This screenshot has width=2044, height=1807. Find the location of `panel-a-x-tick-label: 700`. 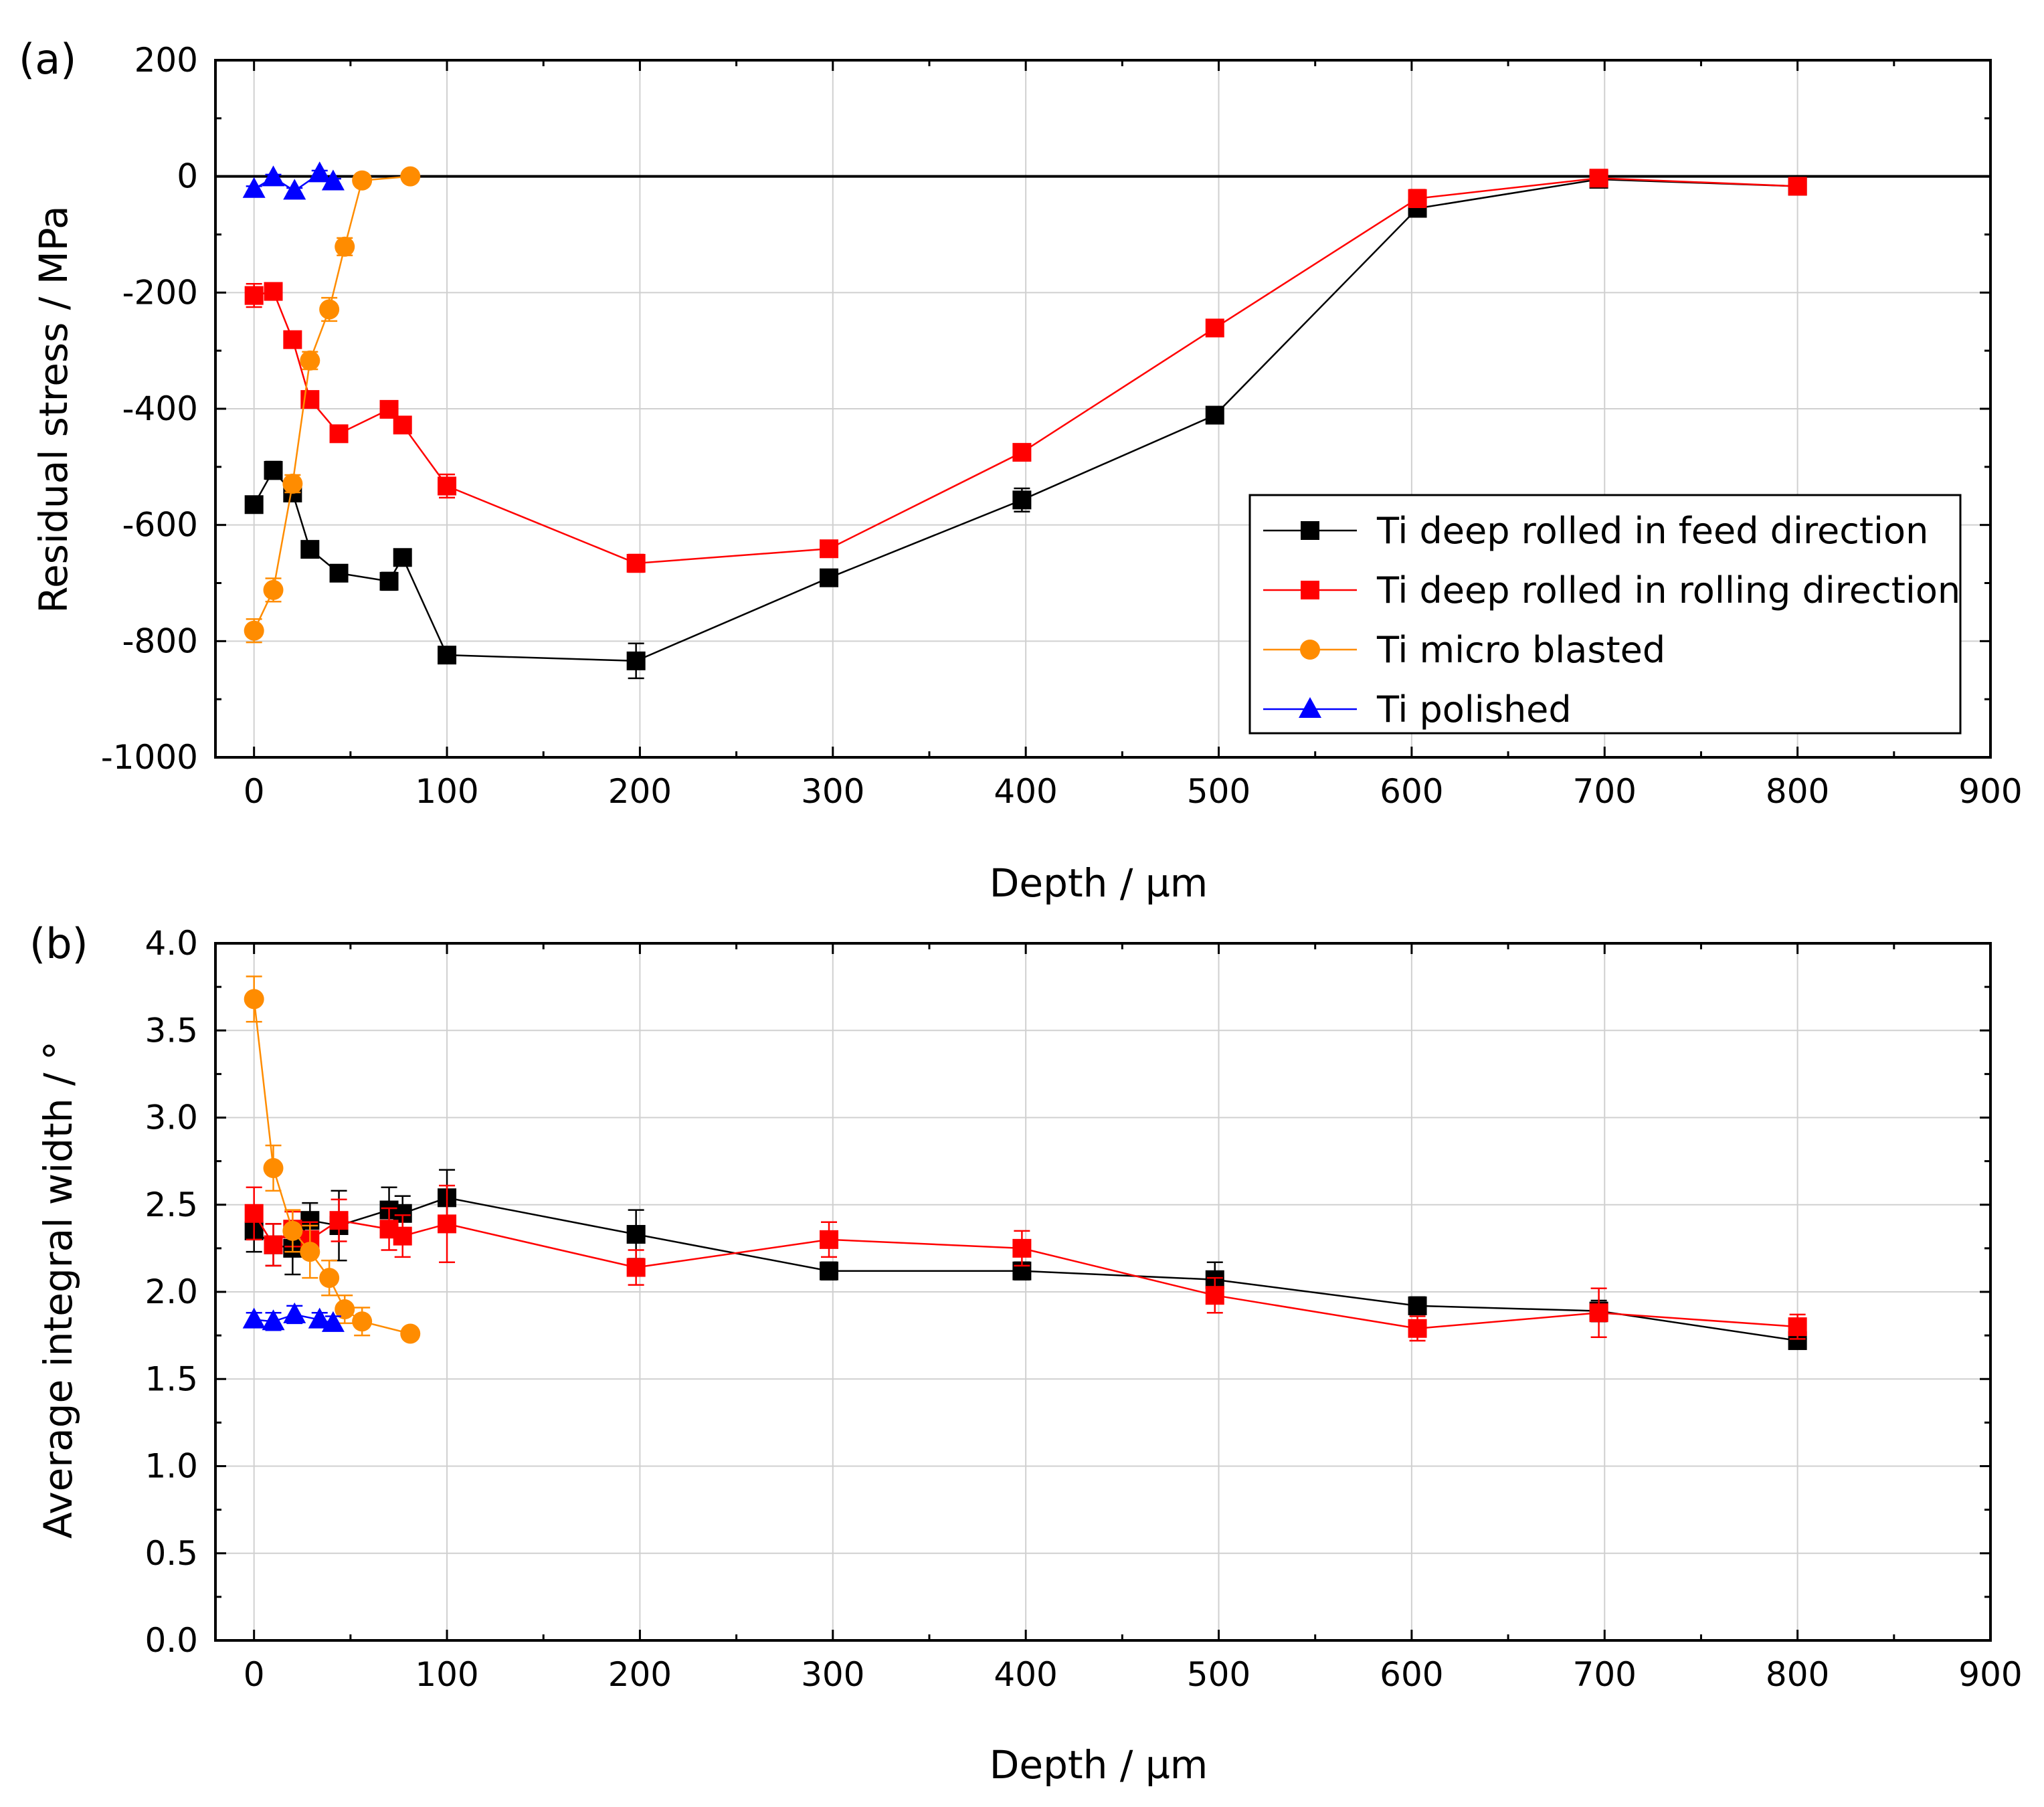

panel-a-x-tick-label: 700 is located at coordinates (1605, 792).